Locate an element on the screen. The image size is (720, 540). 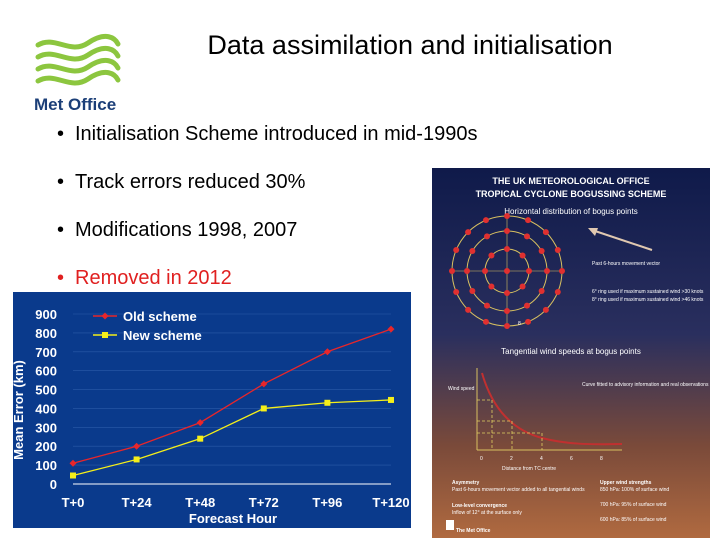
wind-axis-label: Wind speed is located at coordinates (461, 389).